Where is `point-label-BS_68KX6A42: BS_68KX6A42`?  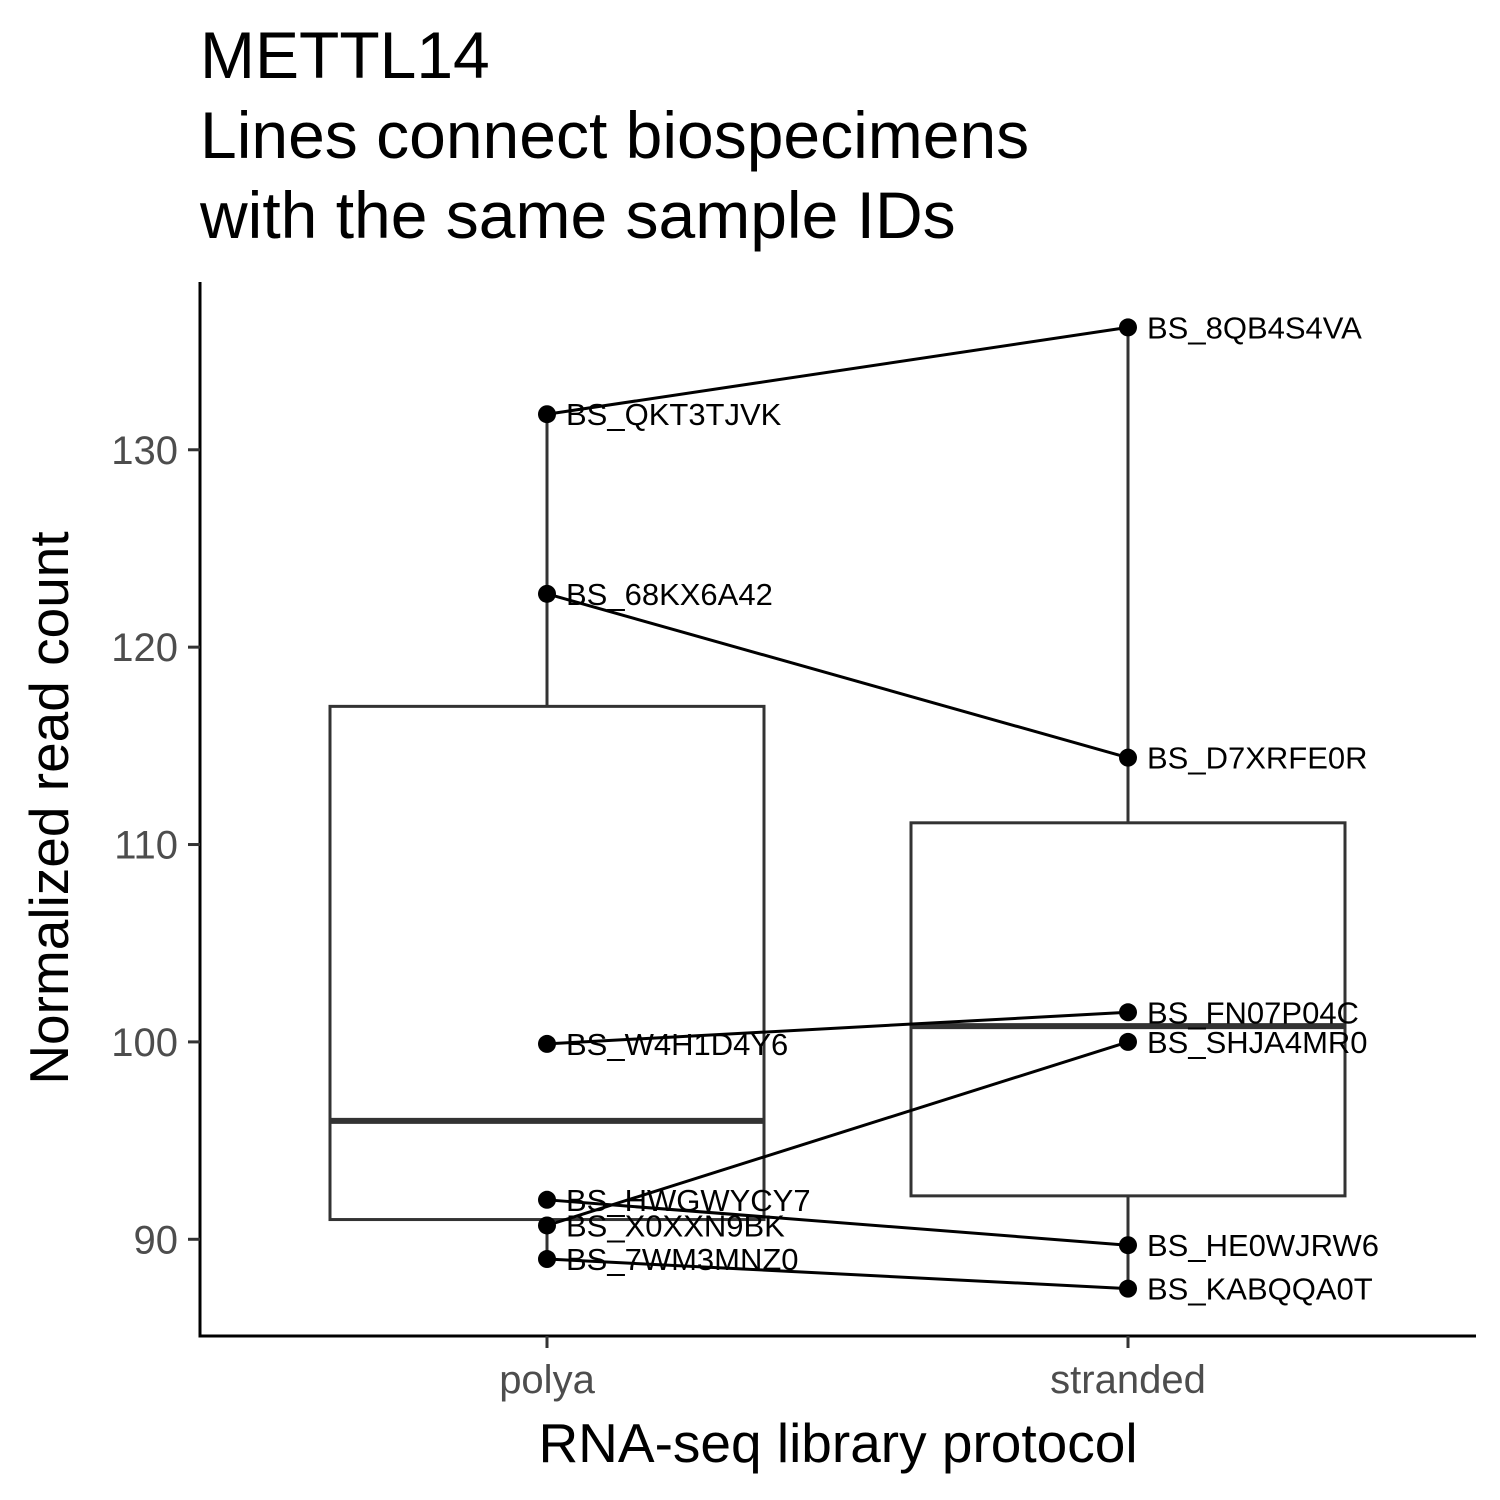
point-label-BS_68KX6A42: BS_68KX6A42 is located at coordinates (669, 594).